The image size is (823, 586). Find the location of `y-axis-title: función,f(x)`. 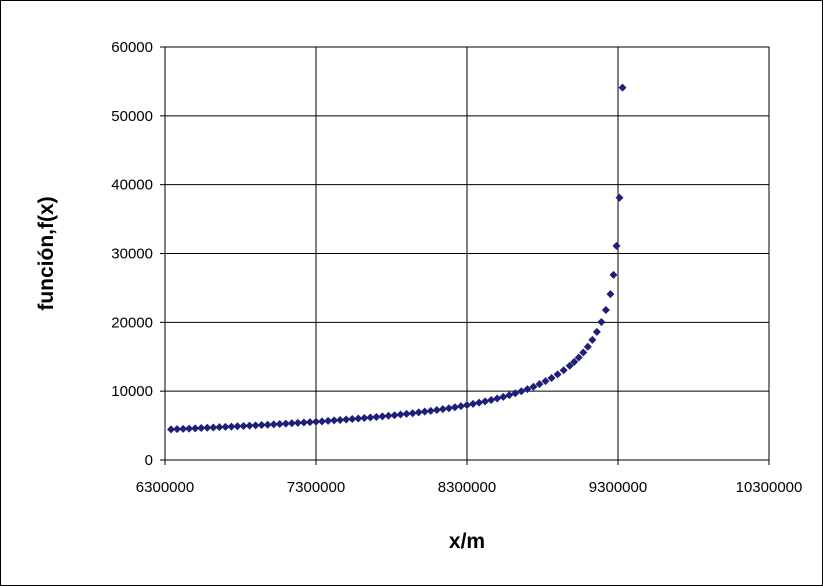

y-axis-title: función,f(x) is located at coordinates (46, 253).